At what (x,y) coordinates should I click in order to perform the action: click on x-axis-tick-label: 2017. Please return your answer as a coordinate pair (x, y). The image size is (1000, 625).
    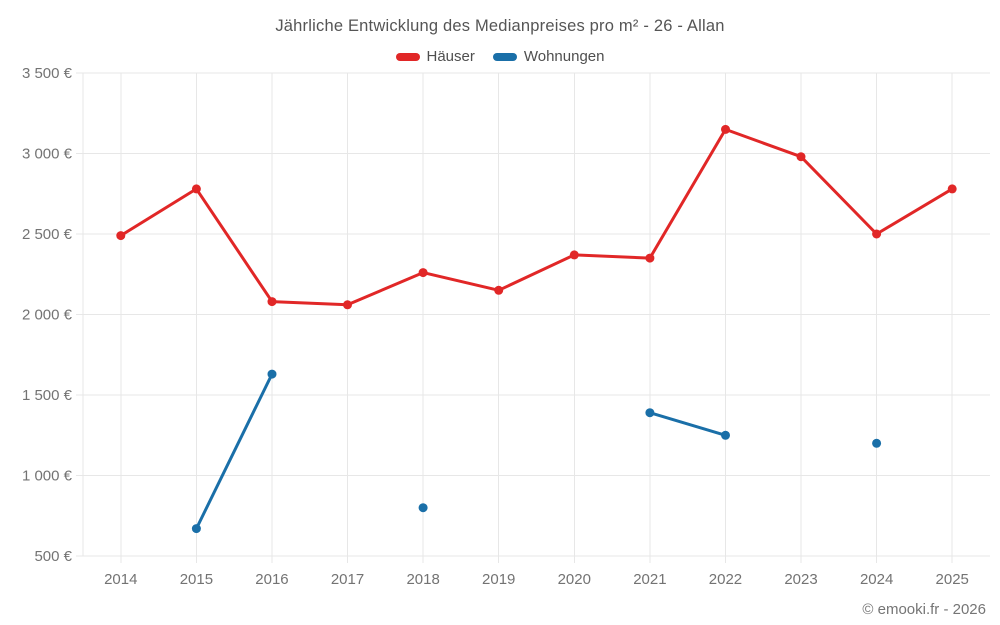
    Looking at the image, I should click on (347, 579).